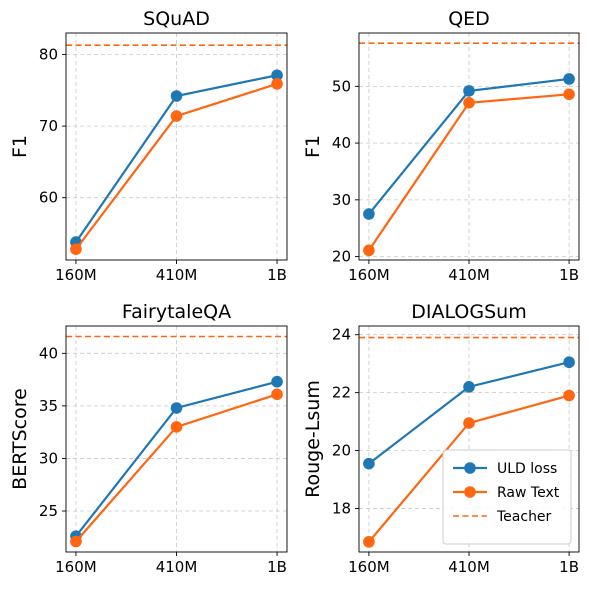  What do you see at coordinates (20, 439) in the screenshot?
I see `y-axis-label: BERTScore` at bounding box center [20, 439].